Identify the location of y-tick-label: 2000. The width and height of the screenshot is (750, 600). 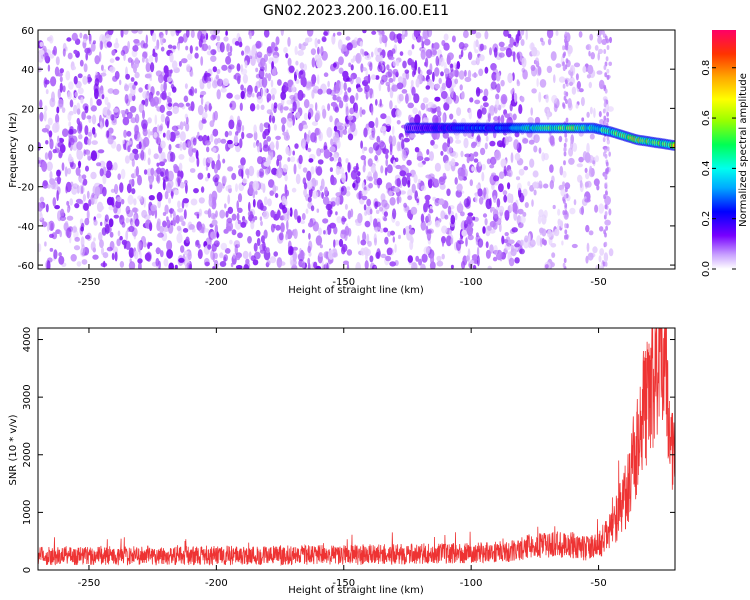
(27, 454).